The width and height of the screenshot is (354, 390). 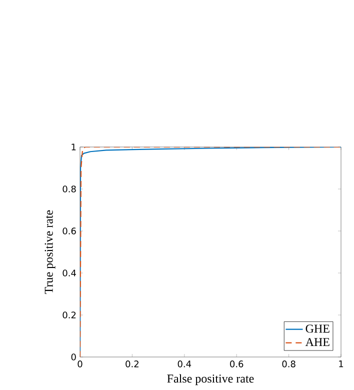 What do you see at coordinates (318, 328) in the screenshot?
I see `legend-label: GHE` at bounding box center [318, 328].